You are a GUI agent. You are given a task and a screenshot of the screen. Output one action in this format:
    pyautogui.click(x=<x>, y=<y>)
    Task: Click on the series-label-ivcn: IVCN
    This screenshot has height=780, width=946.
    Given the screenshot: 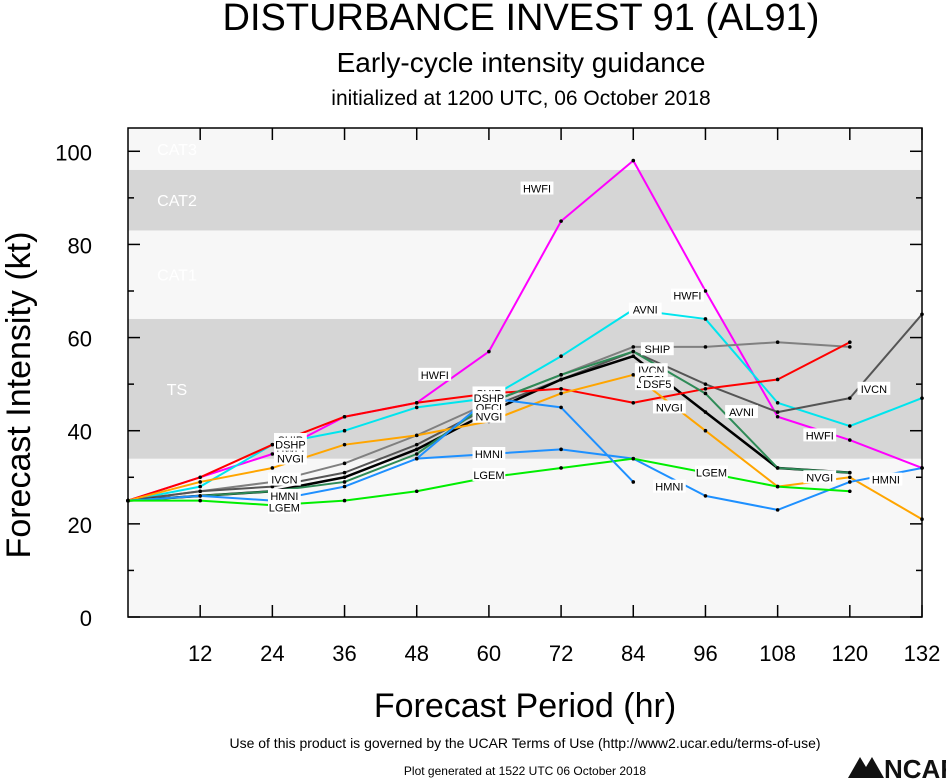 What is the action you would take?
    pyautogui.click(x=874, y=390)
    